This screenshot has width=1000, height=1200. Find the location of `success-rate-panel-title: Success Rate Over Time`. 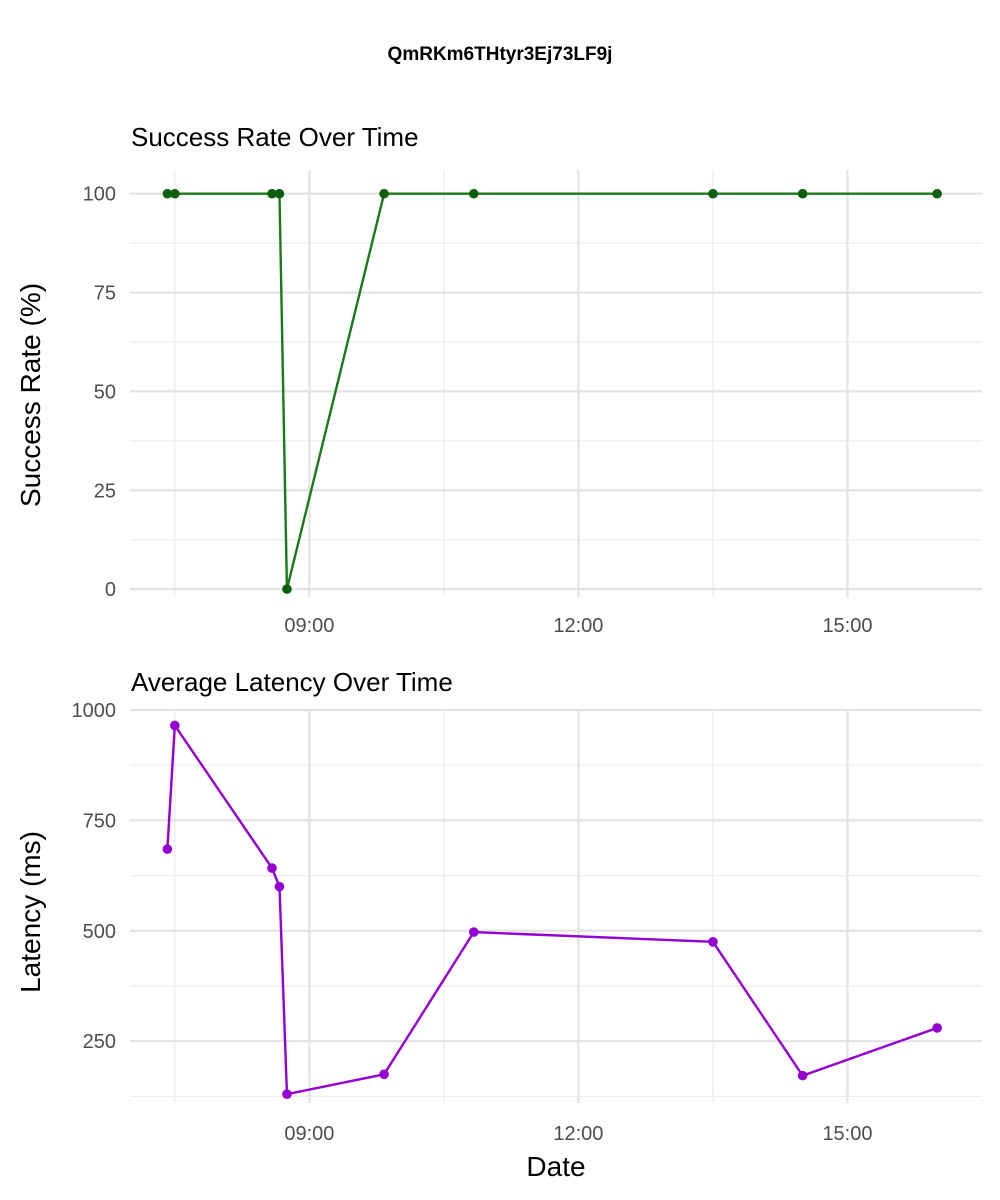

success-rate-panel-title: Success Rate Over Time is located at coordinates (275, 137).